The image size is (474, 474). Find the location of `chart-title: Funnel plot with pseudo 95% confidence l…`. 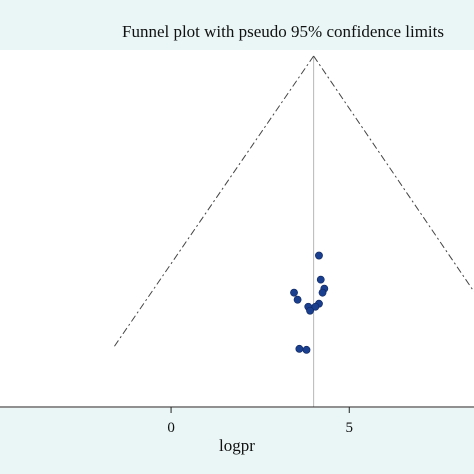

chart-title: Funnel plot with pseudo 95% confidence l… is located at coordinates (282, 31).